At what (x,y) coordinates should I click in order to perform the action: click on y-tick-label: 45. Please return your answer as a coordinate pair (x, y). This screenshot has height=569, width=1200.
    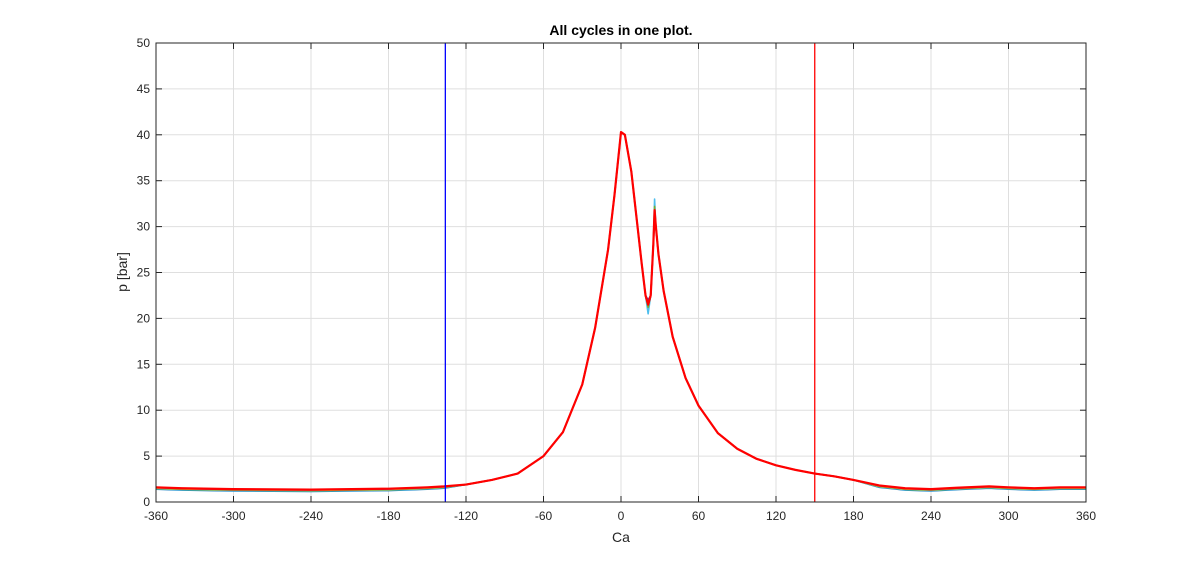
    Looking at the image, I should click on (144, 89).